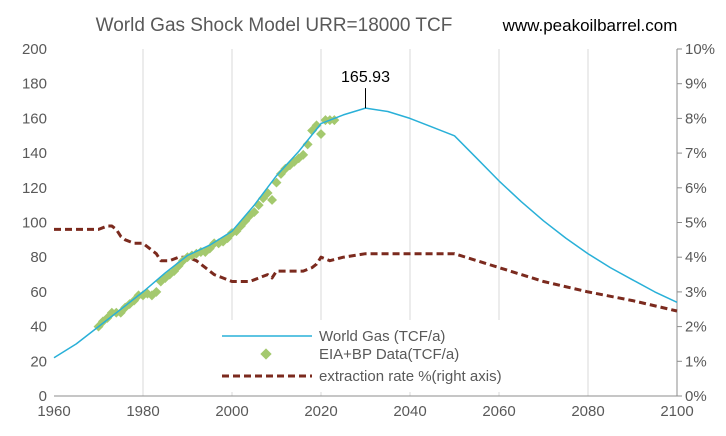 This screenshot has height=436, width=726. I want to click on y-right-tick-label: 8%, so click(696, 118).